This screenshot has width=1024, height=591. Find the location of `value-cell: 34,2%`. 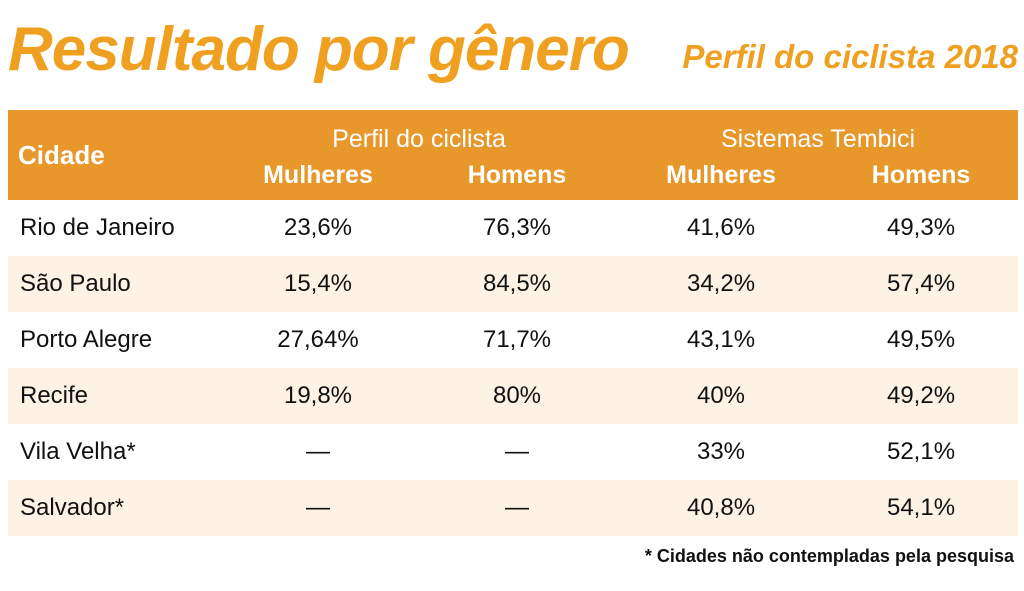

value-cell: 34,2% is located at coordinates (721, 284).